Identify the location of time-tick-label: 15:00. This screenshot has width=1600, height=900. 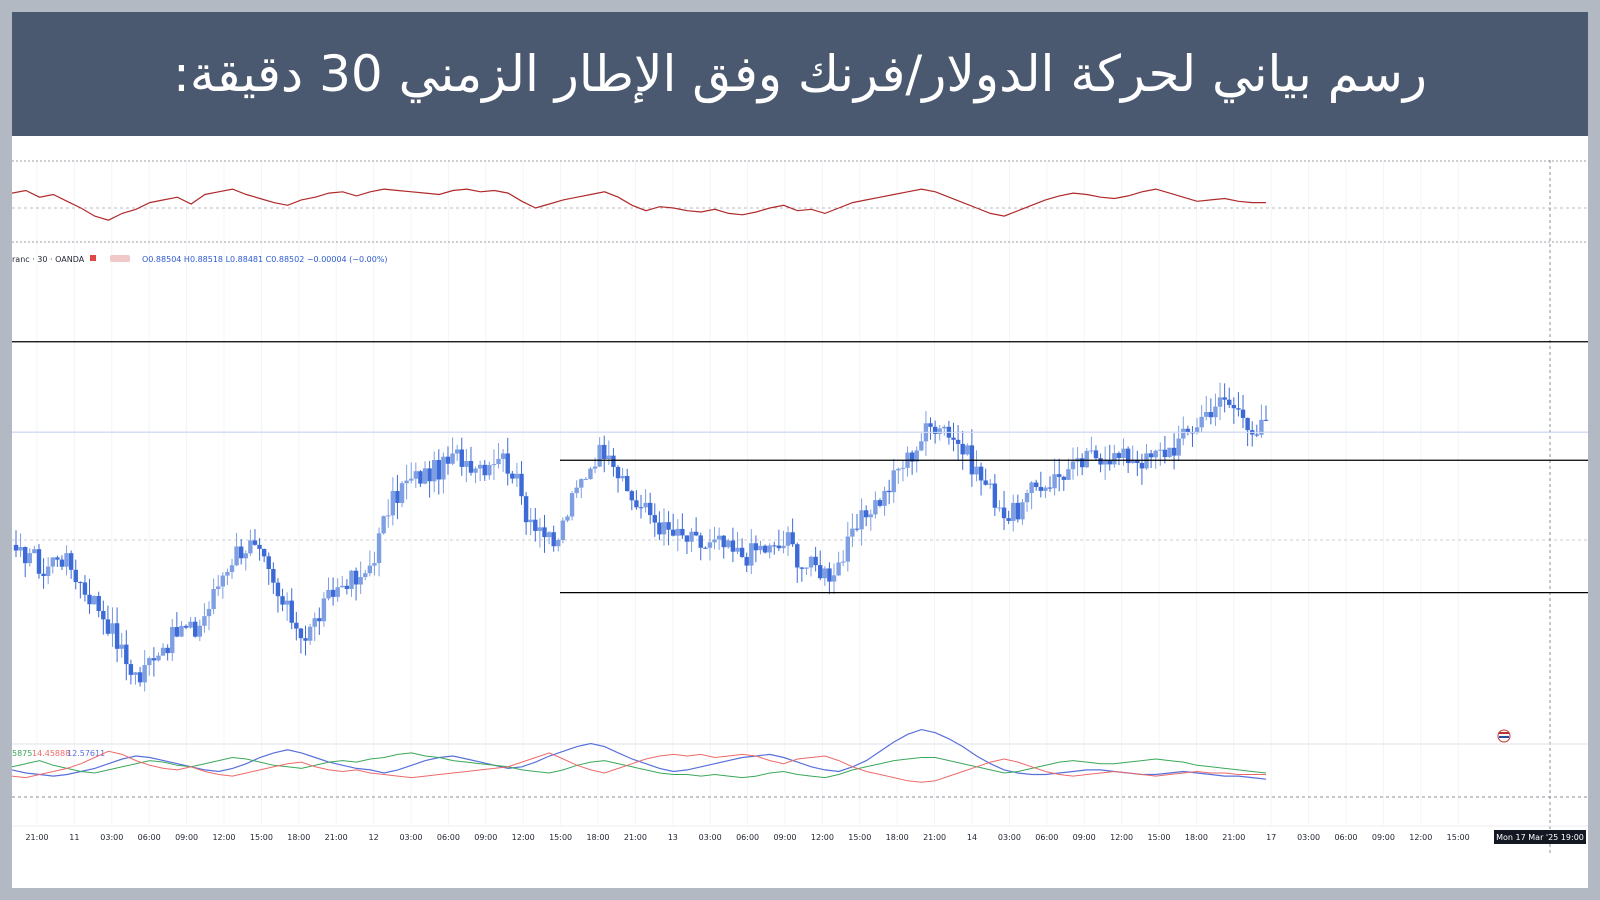
(1158, 837).